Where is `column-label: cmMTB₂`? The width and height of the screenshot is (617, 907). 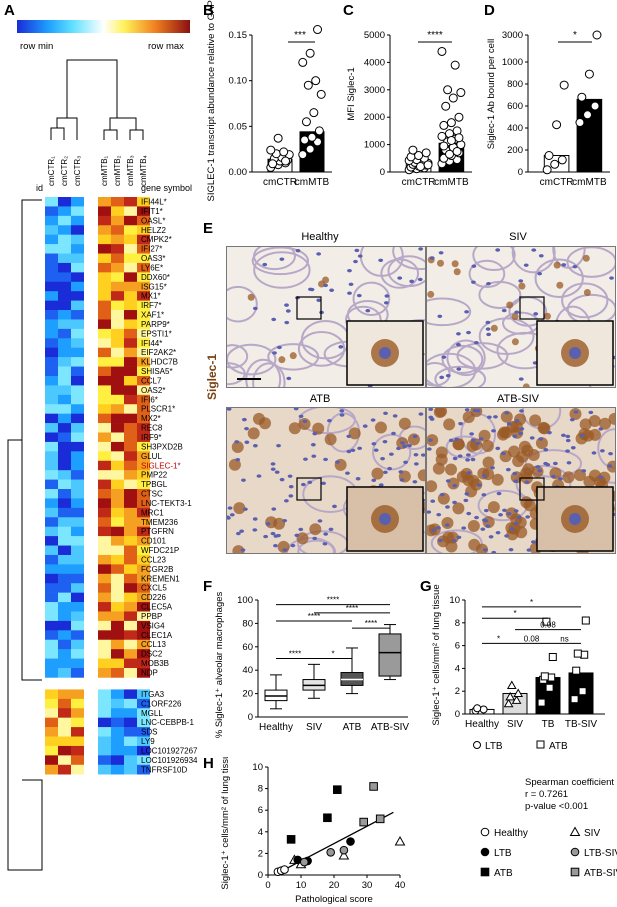 column-label: cmMTB₂ is located at coordinates (117, 170).